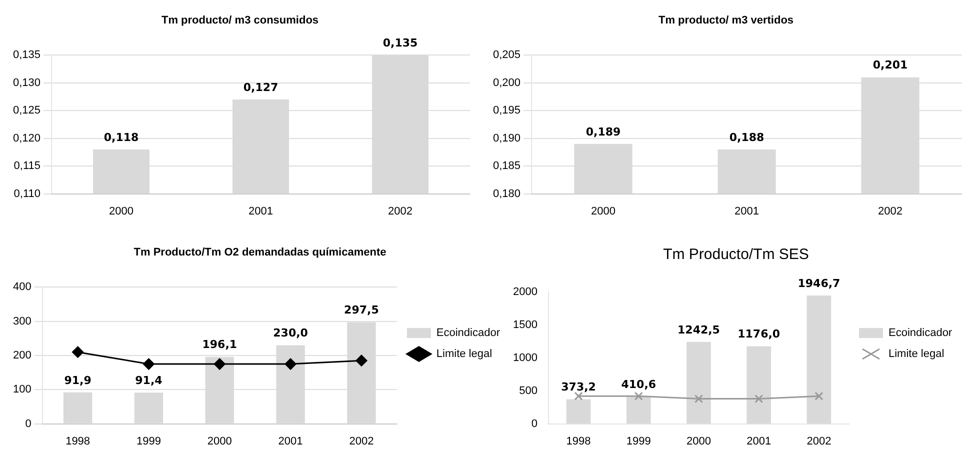 This screenshot has height=455, width=972. I want to click on data-label: 1946,7, so click(819, 283).